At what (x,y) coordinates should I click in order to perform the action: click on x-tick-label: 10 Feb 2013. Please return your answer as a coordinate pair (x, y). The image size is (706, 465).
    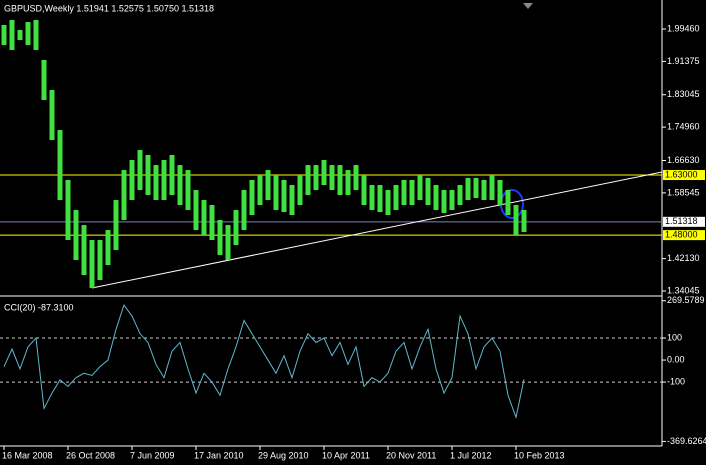
    Looking at the image, I should click on (539, 455).